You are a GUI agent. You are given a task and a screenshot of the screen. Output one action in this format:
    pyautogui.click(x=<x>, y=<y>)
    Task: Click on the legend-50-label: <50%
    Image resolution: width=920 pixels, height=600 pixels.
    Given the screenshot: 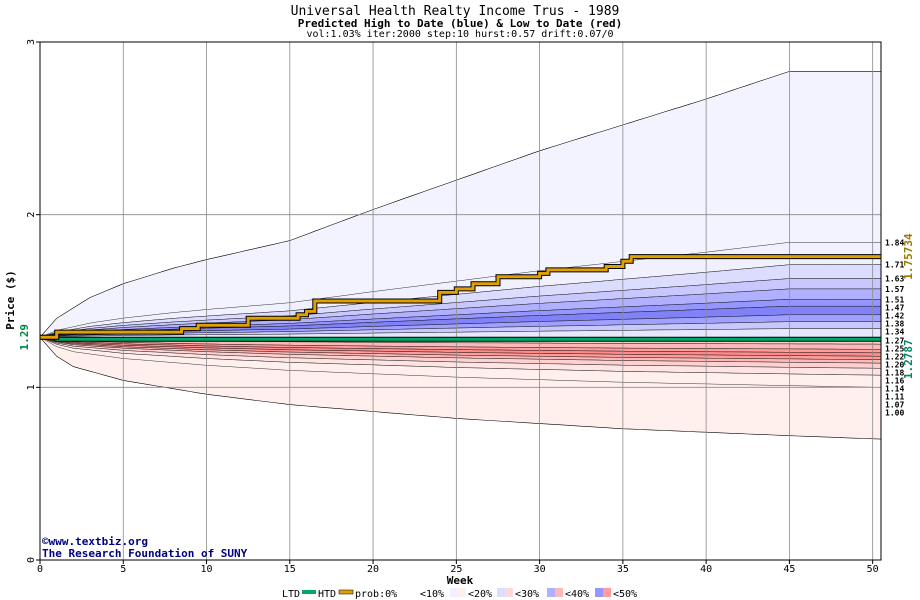 What is the action you would take?
    pyautogui.click(x=625, y=594)
    